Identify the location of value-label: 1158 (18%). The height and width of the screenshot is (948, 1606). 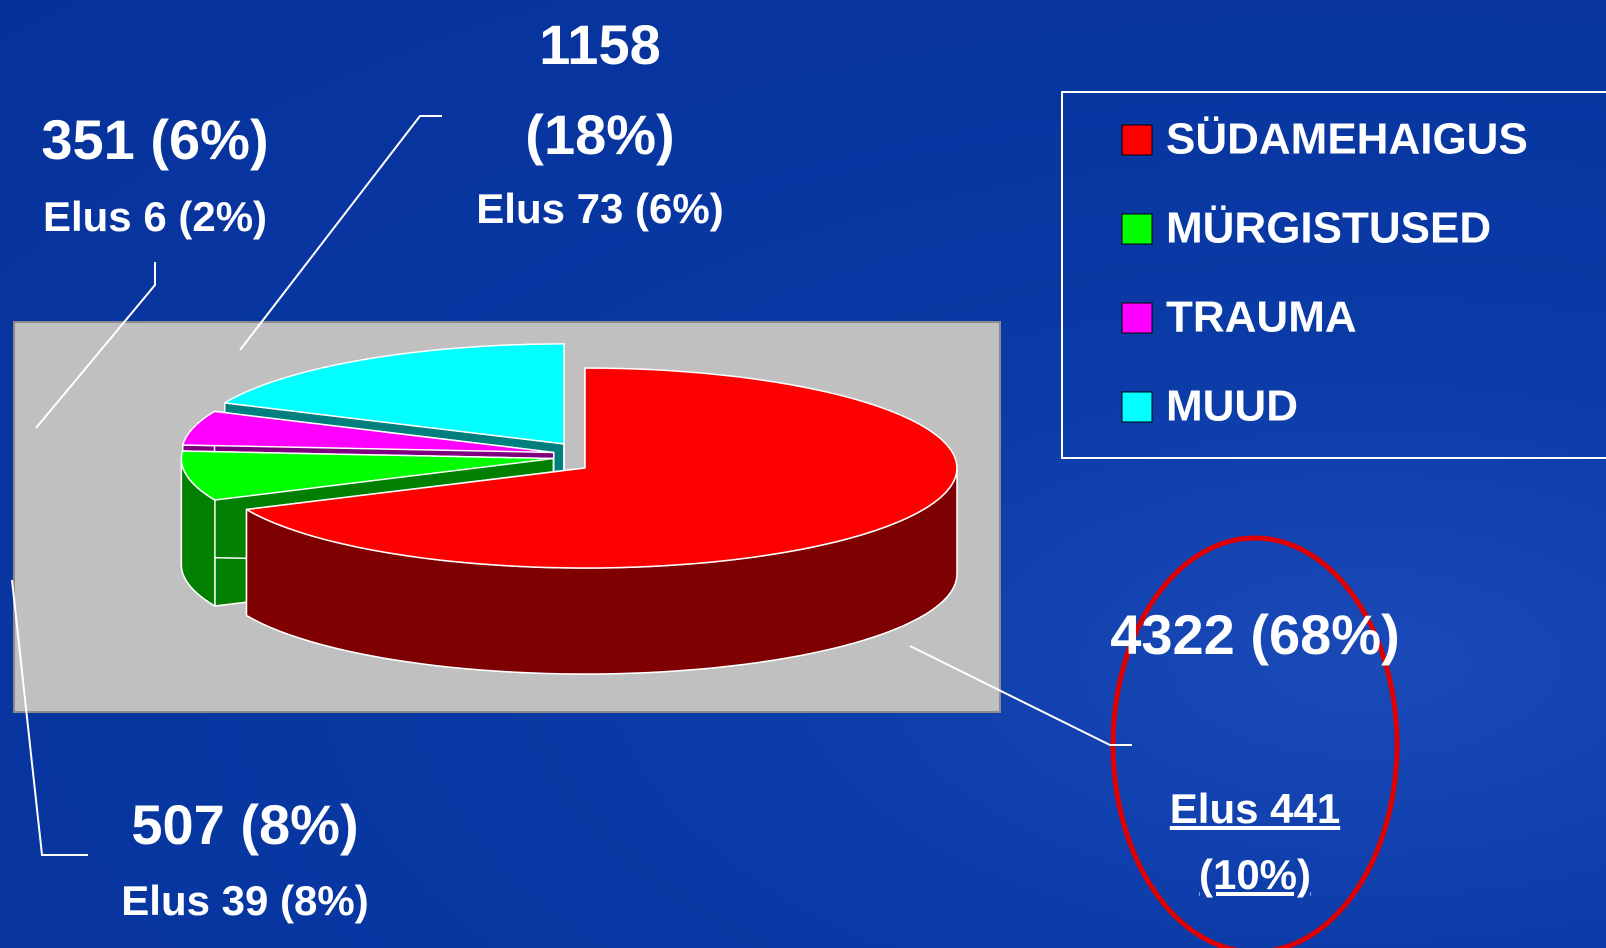
(600, 89).